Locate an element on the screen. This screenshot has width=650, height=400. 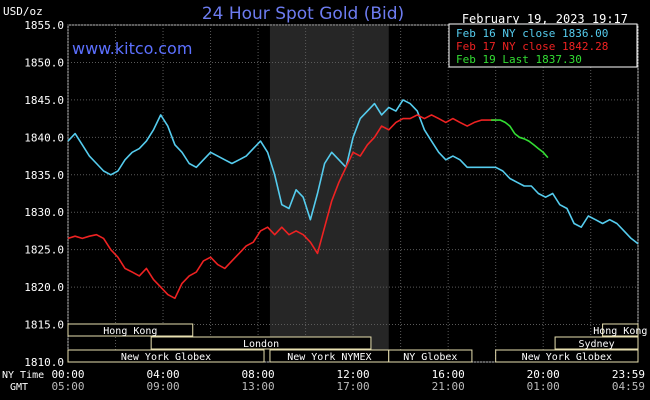
market-session: Sydney is located at coordinates (596, 343).